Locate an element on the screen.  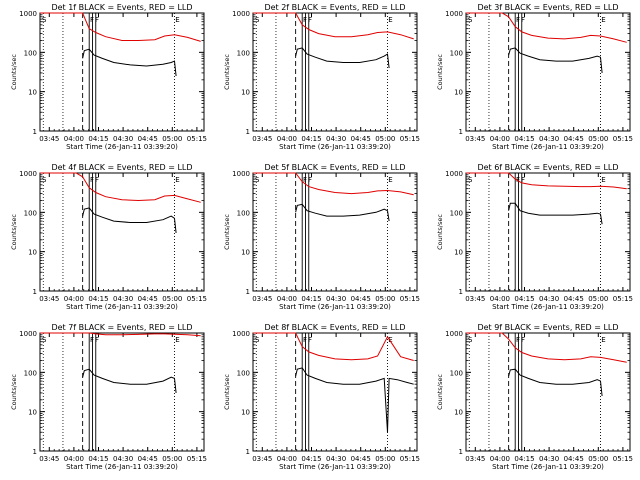
chart-title: Det 7f BLACK = Events, RED = LLD is located at coordinates (121, 327).